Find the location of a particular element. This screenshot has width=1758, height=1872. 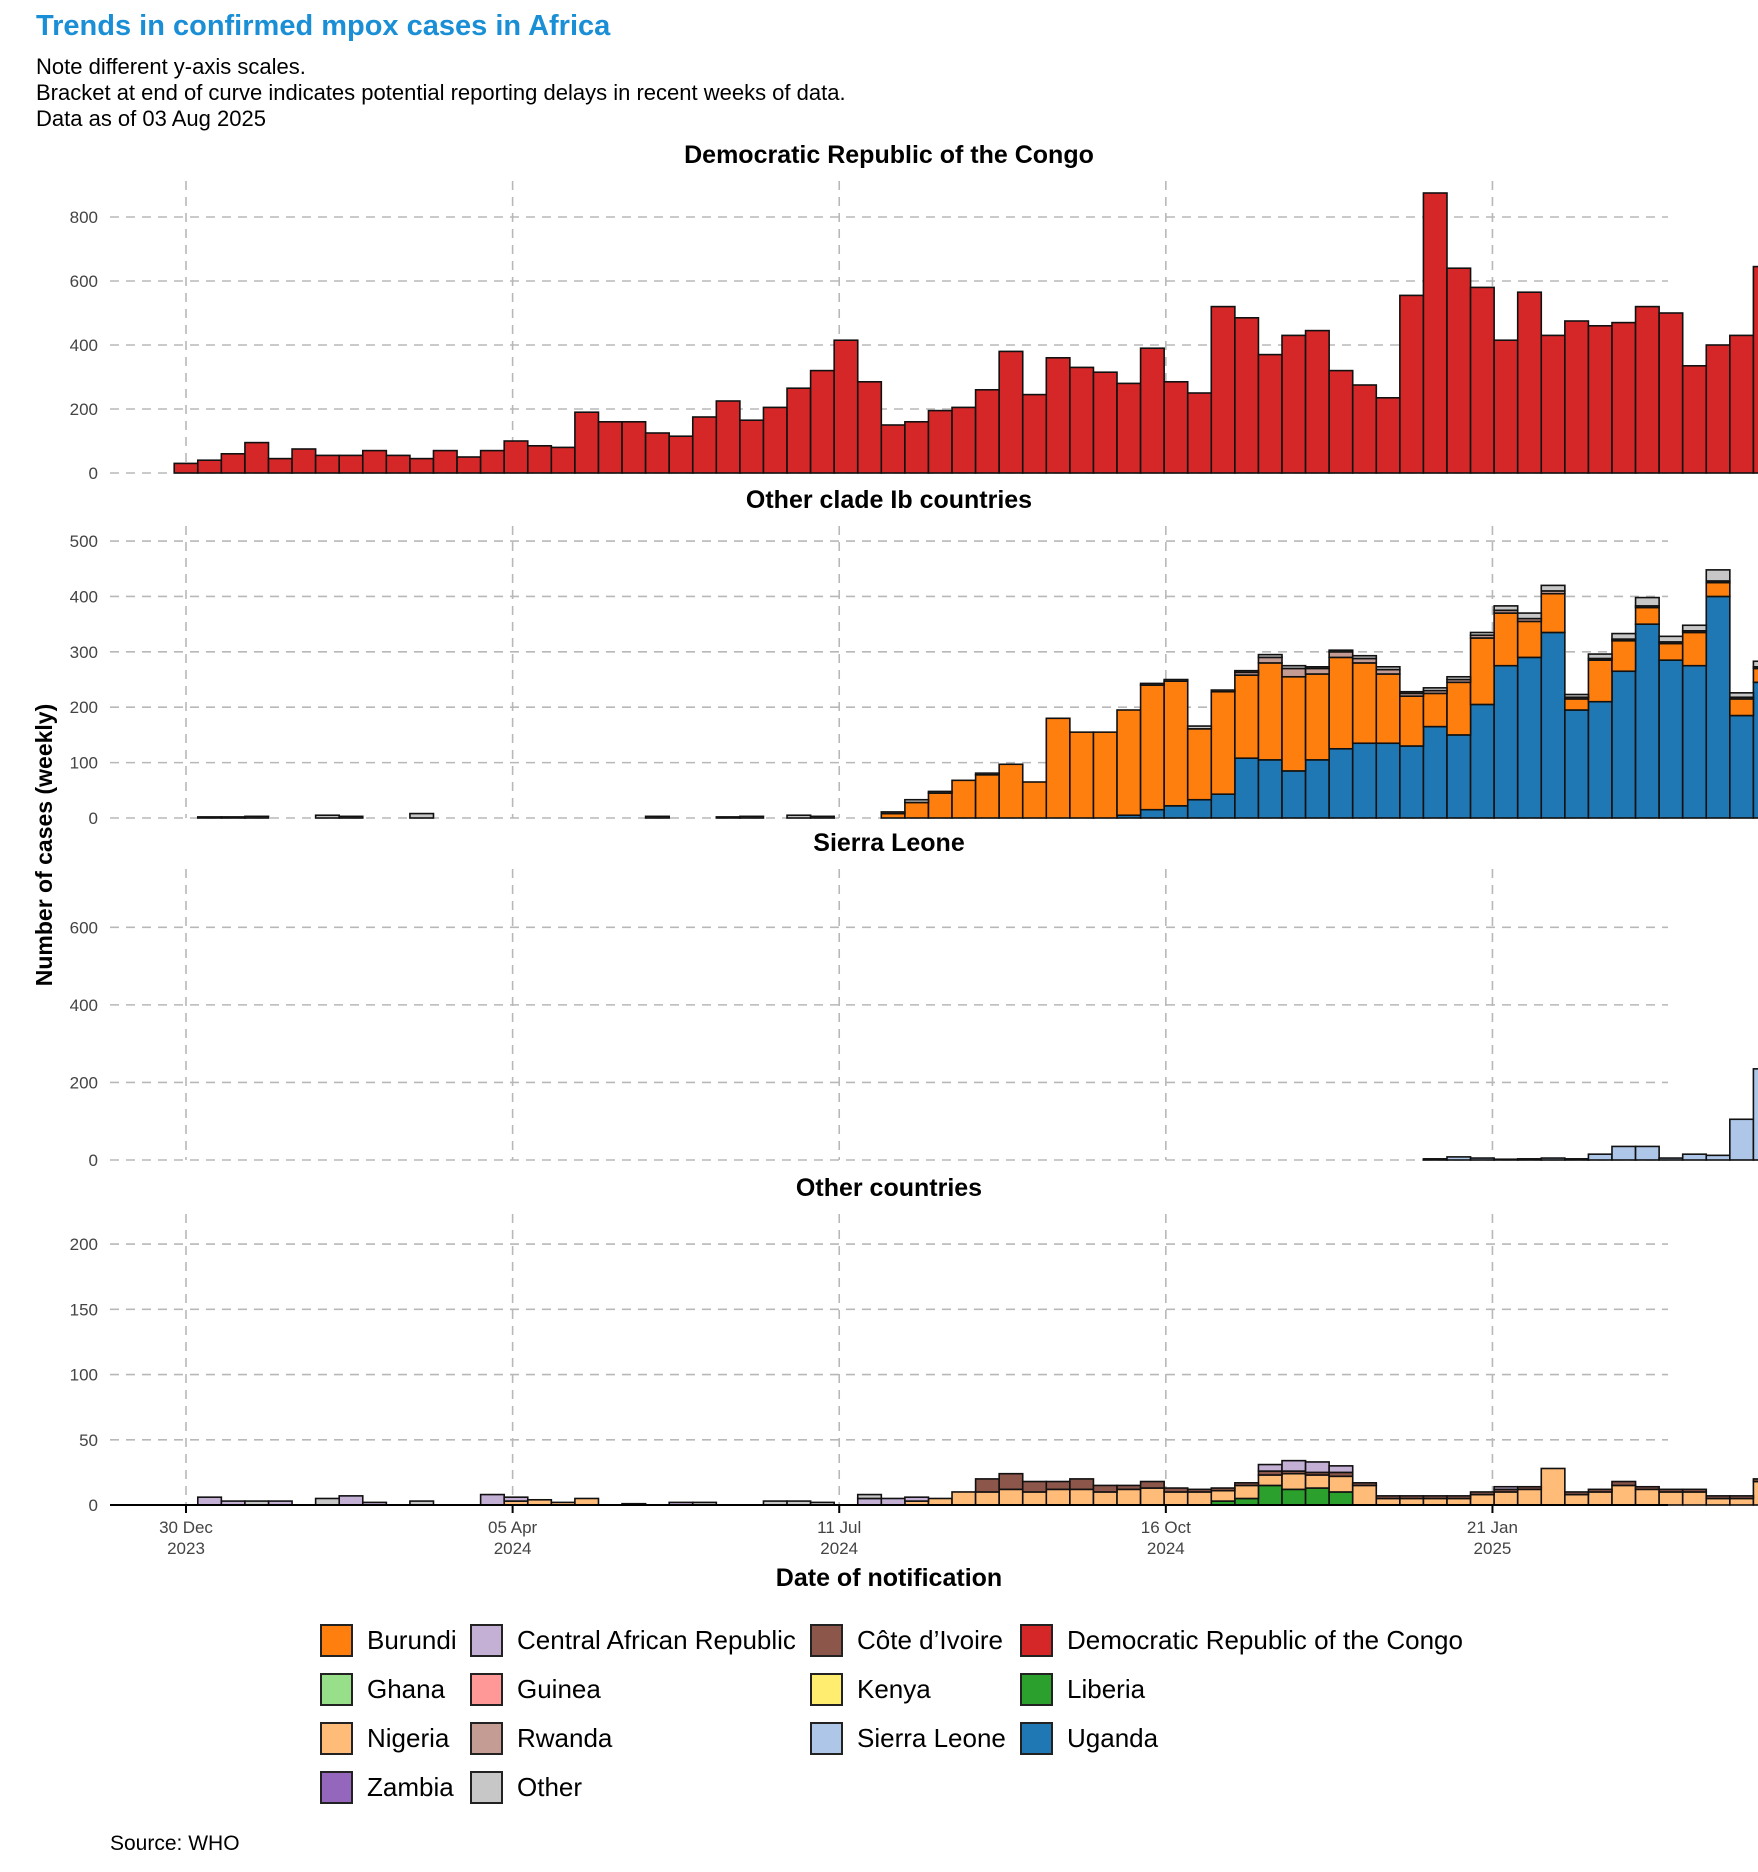

series-cote-d-ivoire is located at coordinates (1366, 1485).